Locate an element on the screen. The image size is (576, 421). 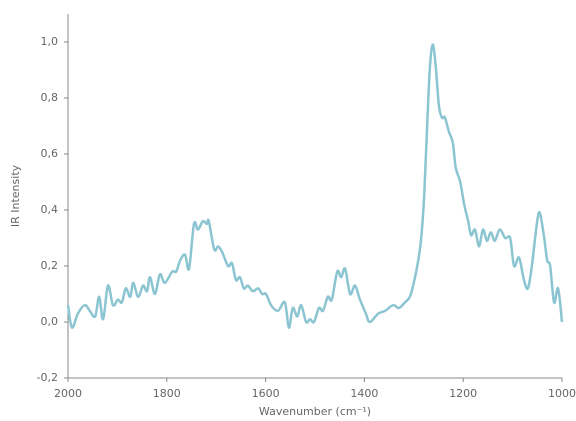
x-axis-label: Wavenumber (cm⁻¹) is located at coordinates (315, 411).